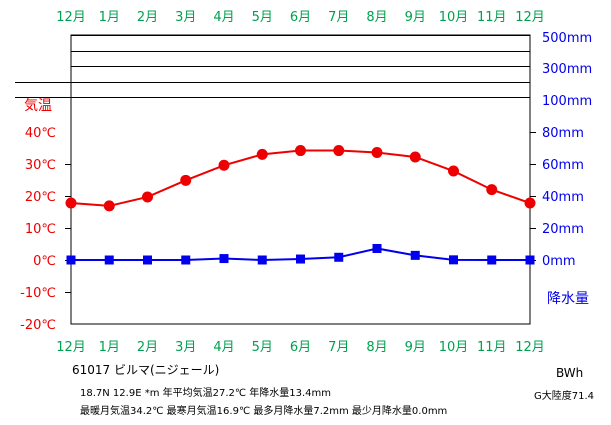 The image size is (611, 425). What do you see at coordinates (40, 133) in the screenshot?
I see `temp-tick-label: 40℃` at bounding box center [40, 133].